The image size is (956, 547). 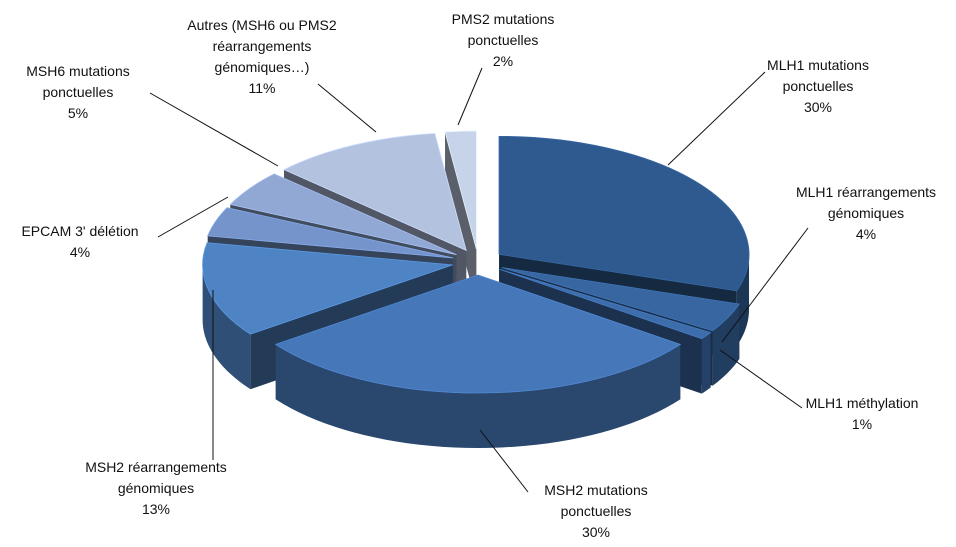 What do you see at coordinates (78, 113) in the screenshot?
I see `value-label: 5%` at bounding box center [78, 113].